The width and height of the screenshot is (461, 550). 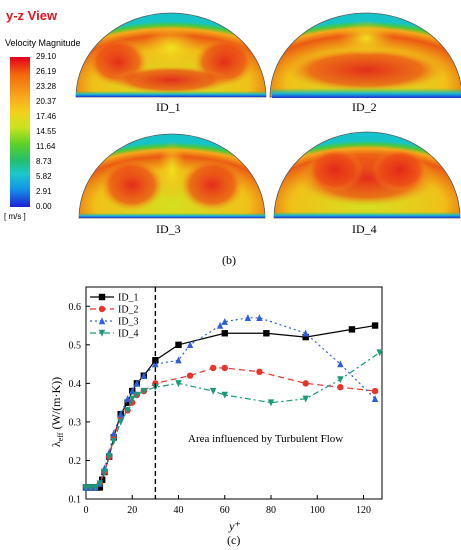 I want to click on legend-label: ID_4, so click(x=128, y=334).